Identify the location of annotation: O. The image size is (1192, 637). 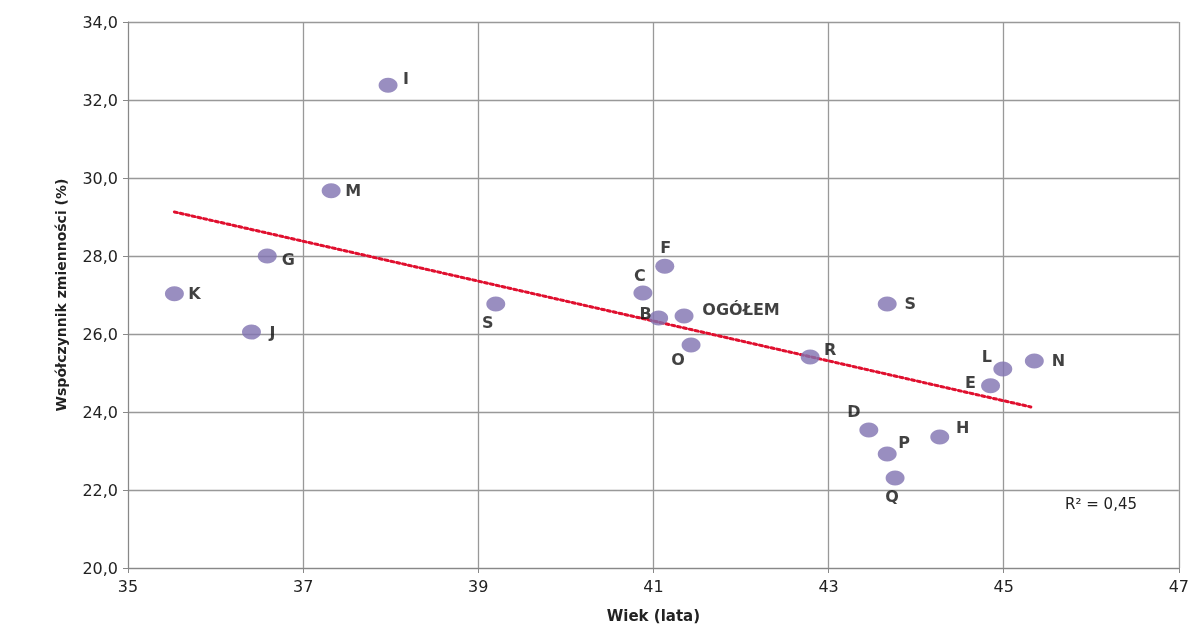
(678, 360).